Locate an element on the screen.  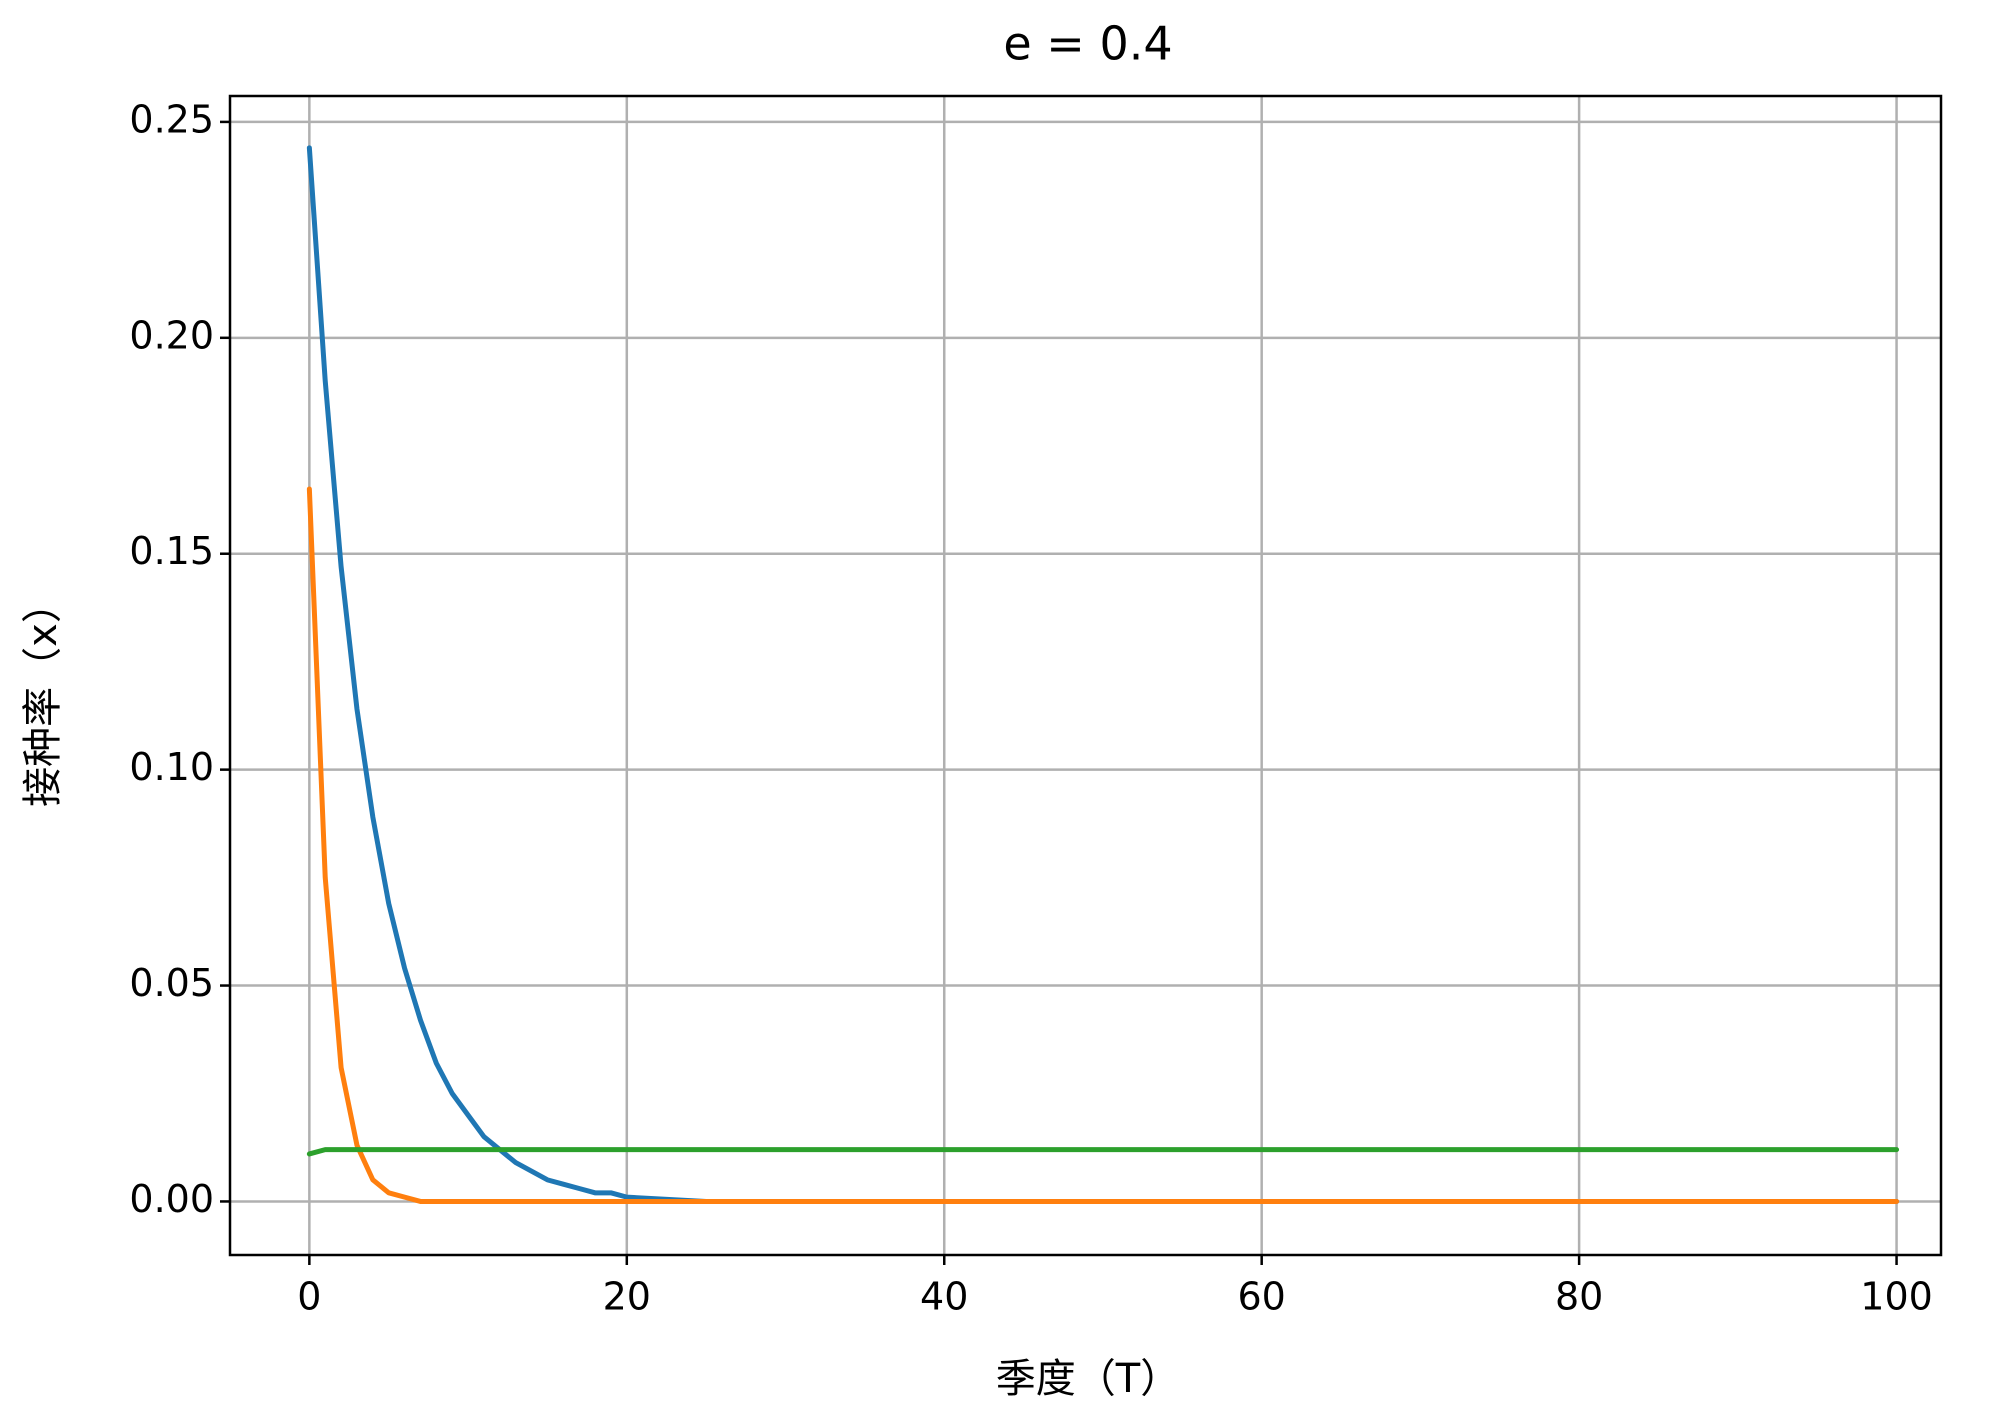
x-tick-label: 80 is located at coordinates (1579, 1297).